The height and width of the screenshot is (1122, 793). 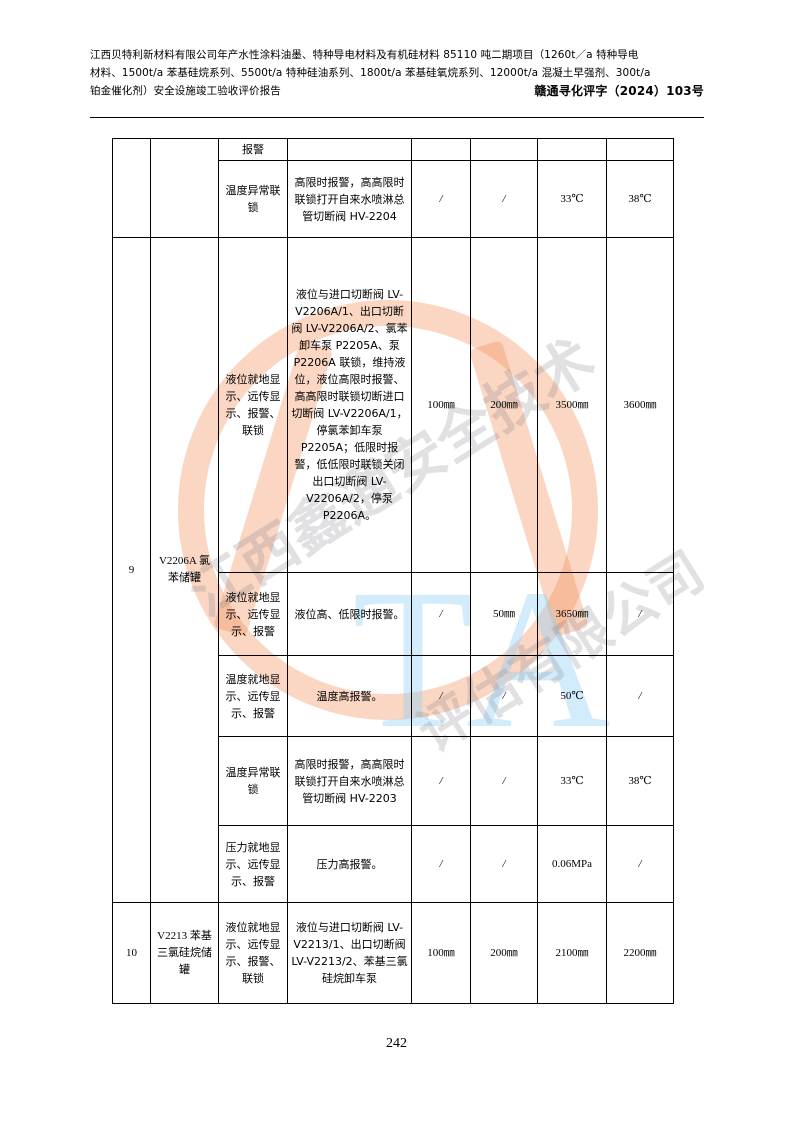 What do you see at coordinates (572, 614) in the screenshot?
I see `cell-value-7: 3650㎜` at bounding box center [572, 614].